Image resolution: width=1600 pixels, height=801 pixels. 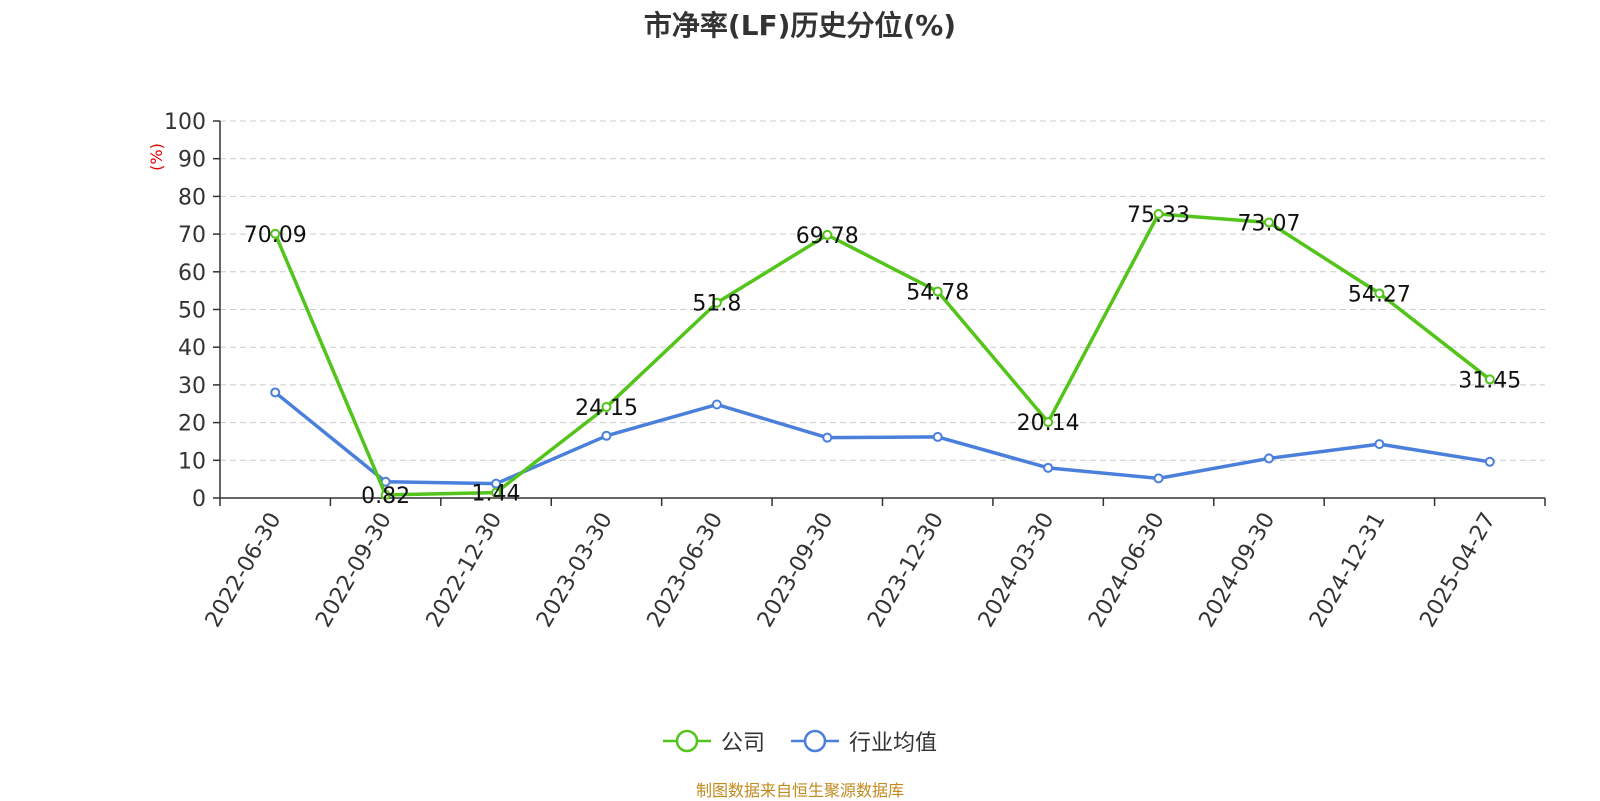 I want to click on x-tick-label: 2023-12-30, so click(x=906, y=570).